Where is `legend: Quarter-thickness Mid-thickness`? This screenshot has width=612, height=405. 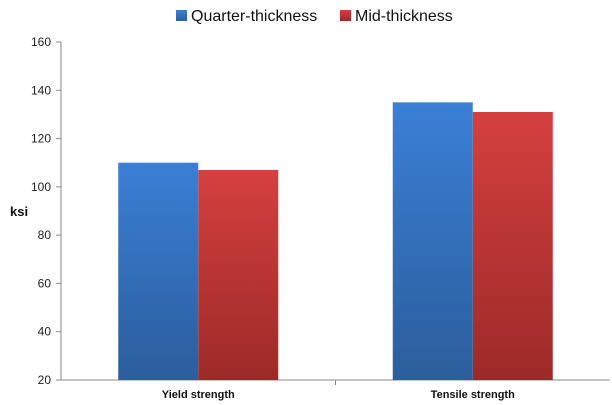 legend: Quarter-thickness Mid-thickness is located at coordinates (314, 16).